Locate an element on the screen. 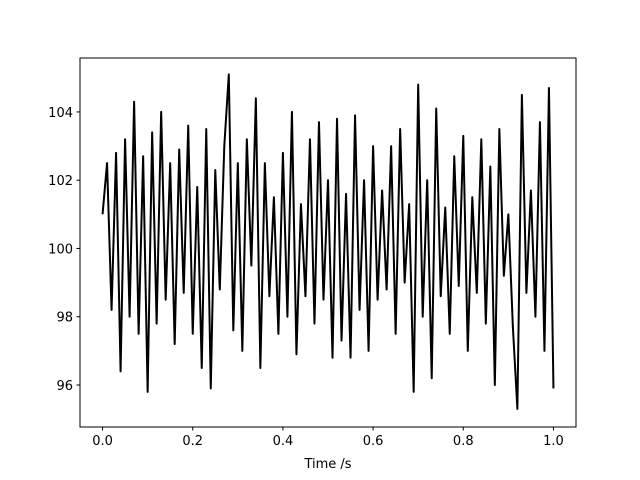  y-tick-label: 104 is located at coordinates (60, 113).